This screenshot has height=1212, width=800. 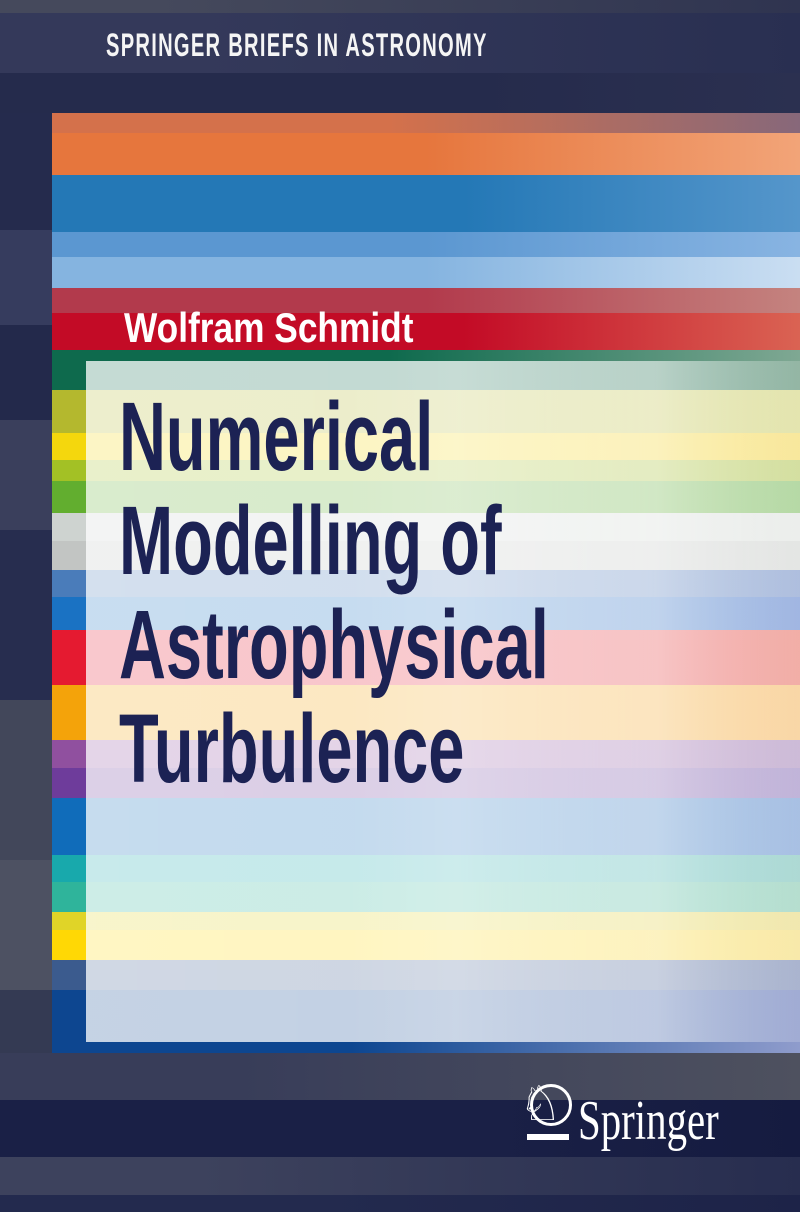 I want to click on left-margin-bands, so click(x=26, y=583).